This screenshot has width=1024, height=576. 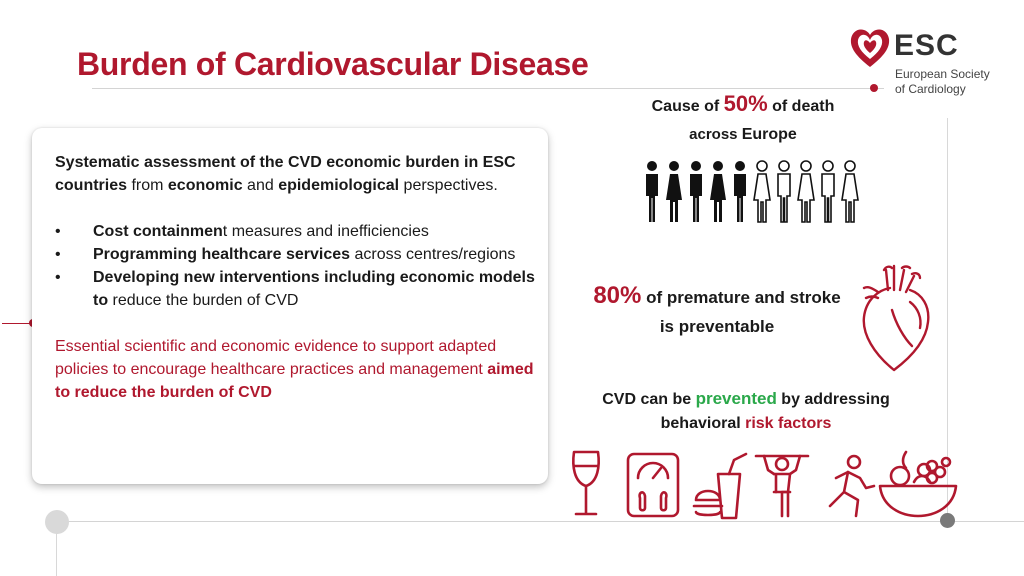 I want to click on title-divider-dot, so click(x=874, y=88).